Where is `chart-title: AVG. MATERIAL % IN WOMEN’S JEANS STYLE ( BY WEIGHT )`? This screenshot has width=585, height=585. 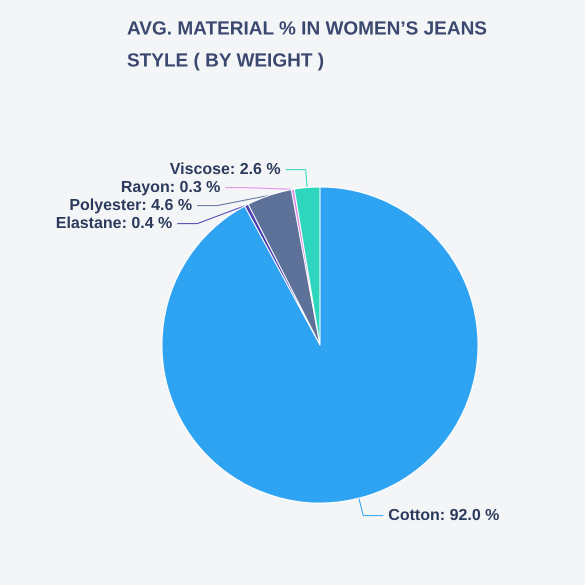
chart-title: AVG. MATERIAL % IN WOMEN’S JEANS STYLE ( BY WEIGHT ) is located at coordinates (307, 45).